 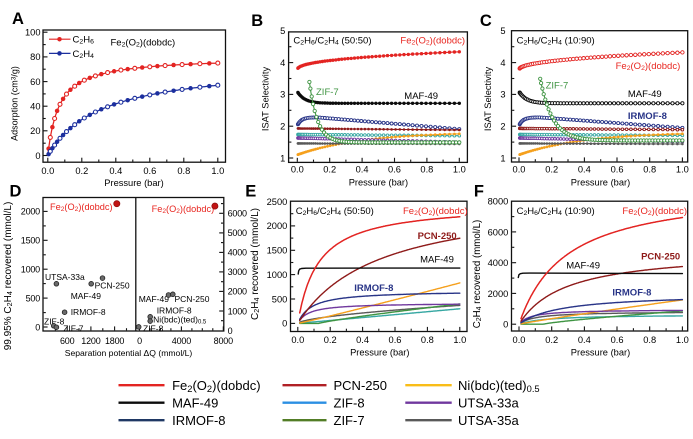 I want to click on svg-text: 100, so click(x=33, y=33).